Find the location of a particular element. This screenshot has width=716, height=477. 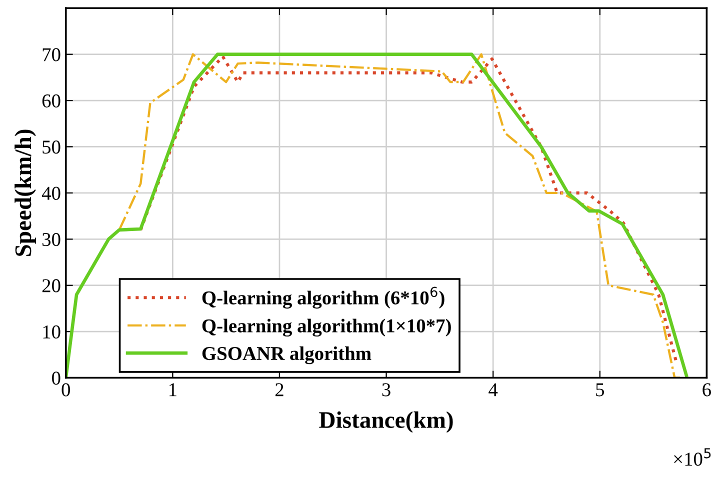

y-tick-label: 30 is located at coordinates (51, 239).